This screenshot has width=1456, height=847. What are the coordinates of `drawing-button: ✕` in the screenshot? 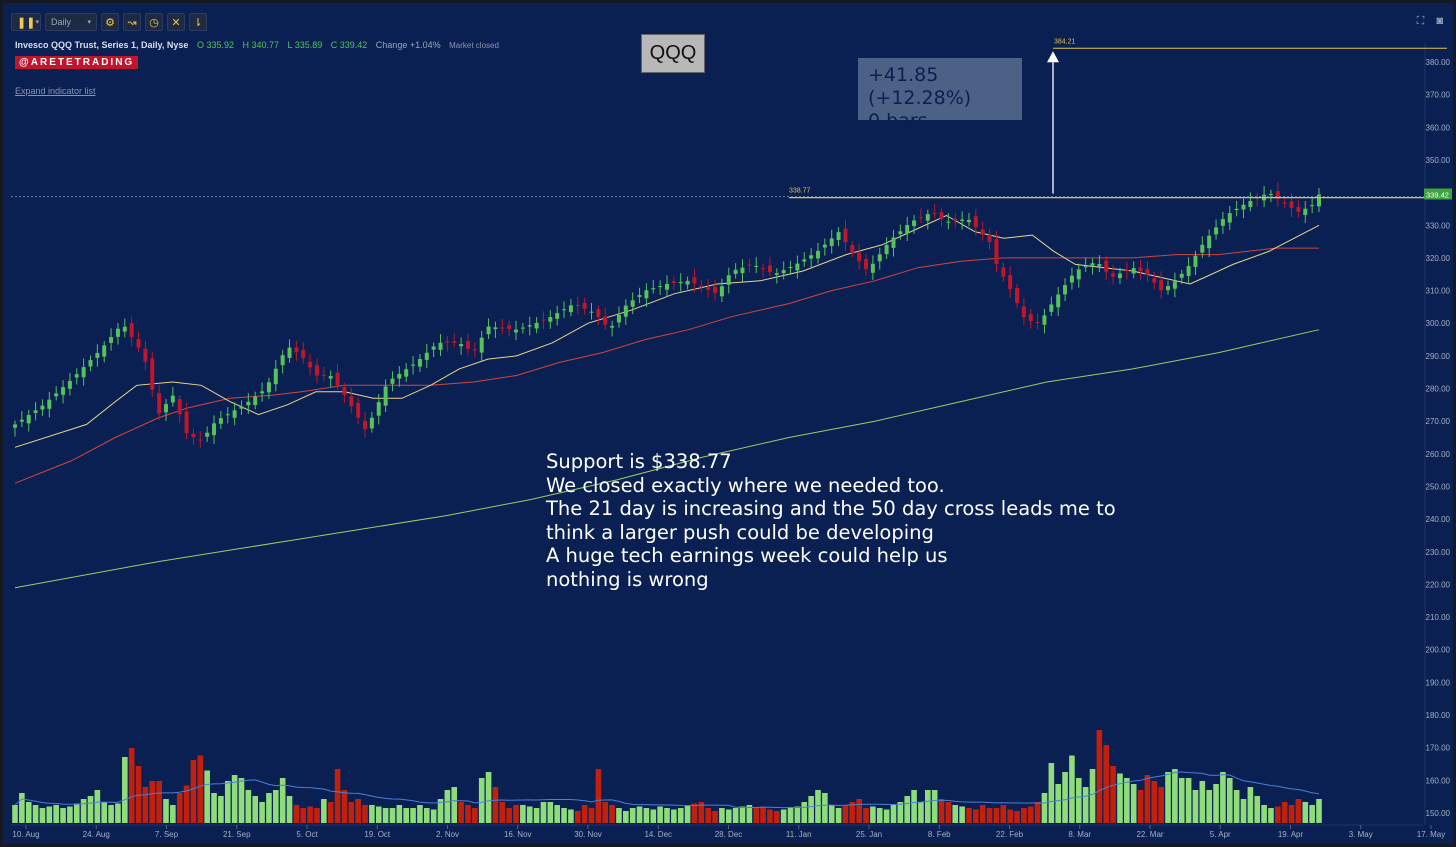 It's located at (176, 22).